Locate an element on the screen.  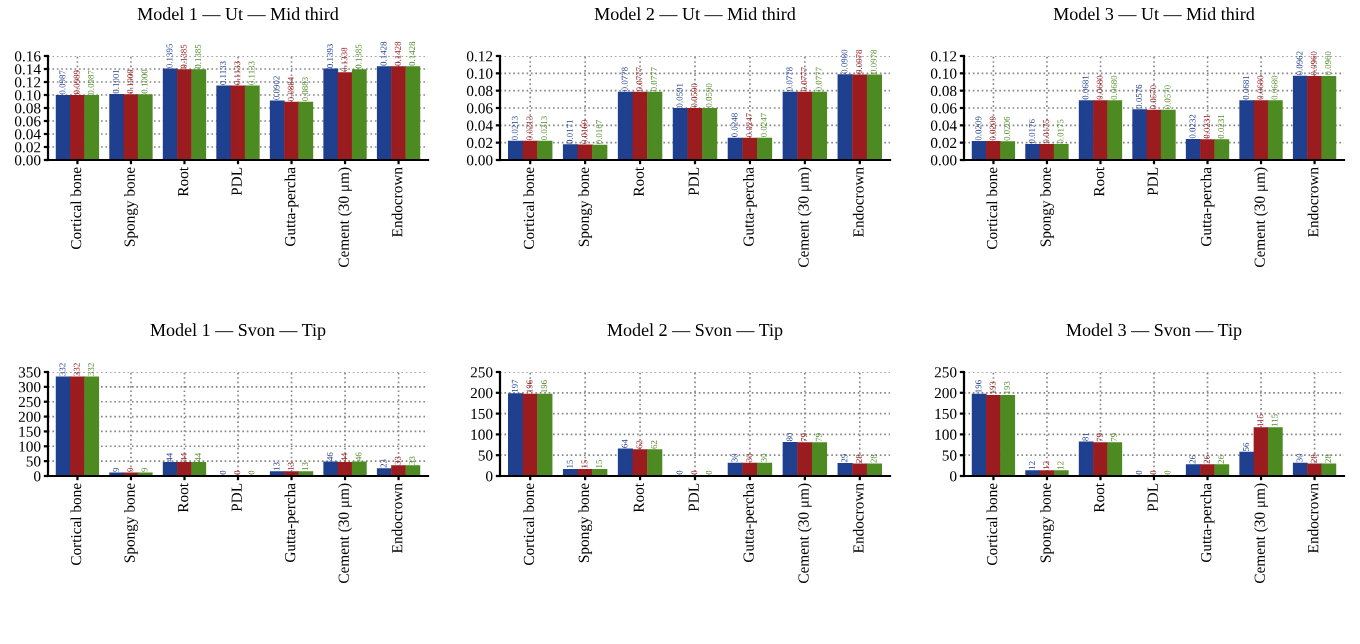
chart-title: Model 3 — Svon — Tip is located at coordinates (1154, 331).